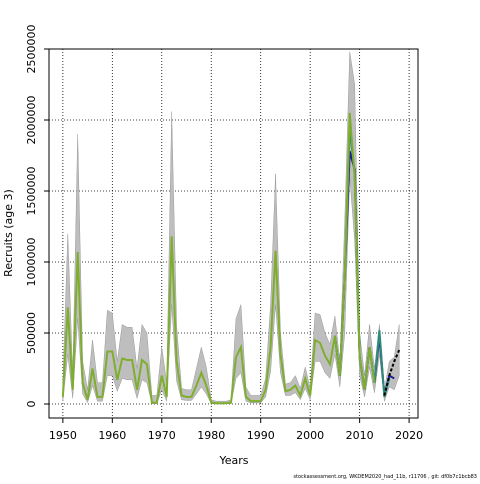  What do you see at coordinates (31, 190) in the screenshot?
I see `y-tick-label: 1500000` at bounding box center [31, 190].